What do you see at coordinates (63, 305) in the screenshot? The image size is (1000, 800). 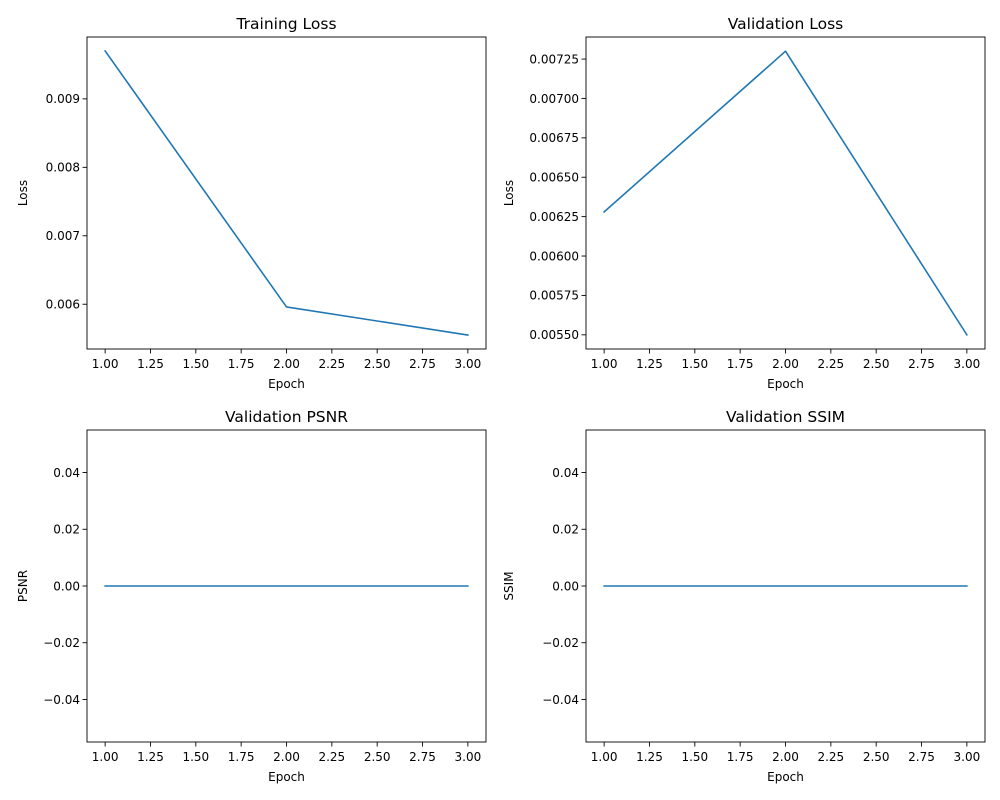 I see `y-tick-label: 0.006` at bounding box center [63, 305].